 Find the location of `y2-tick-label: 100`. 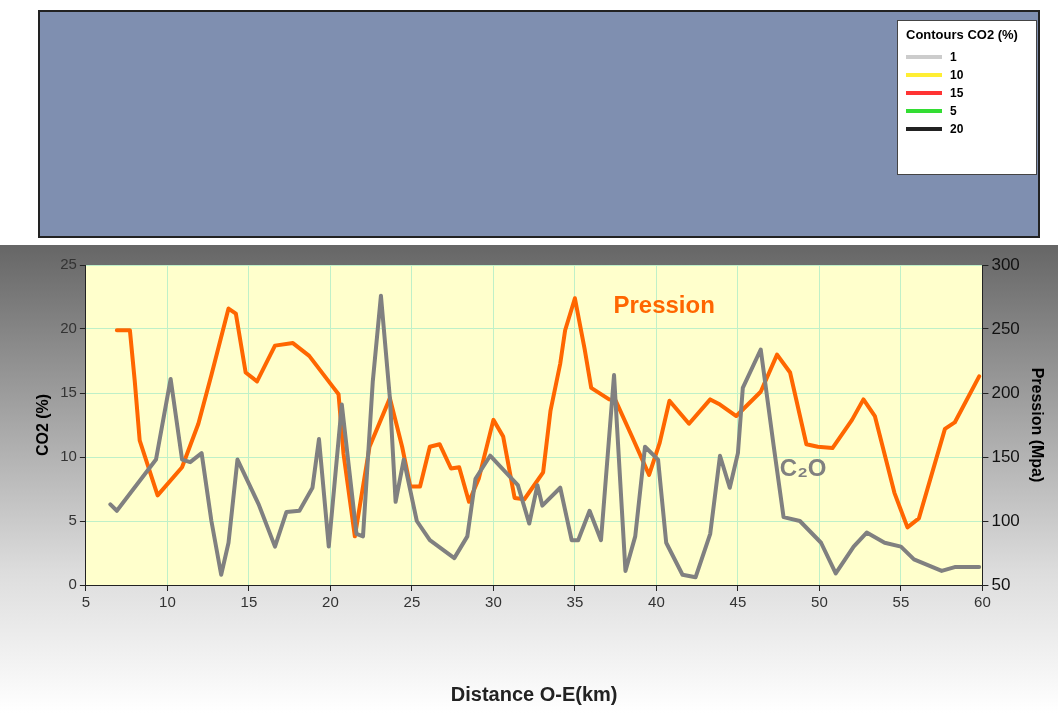

y2-tick-label: 100 is located at coordinates (1005, 520).